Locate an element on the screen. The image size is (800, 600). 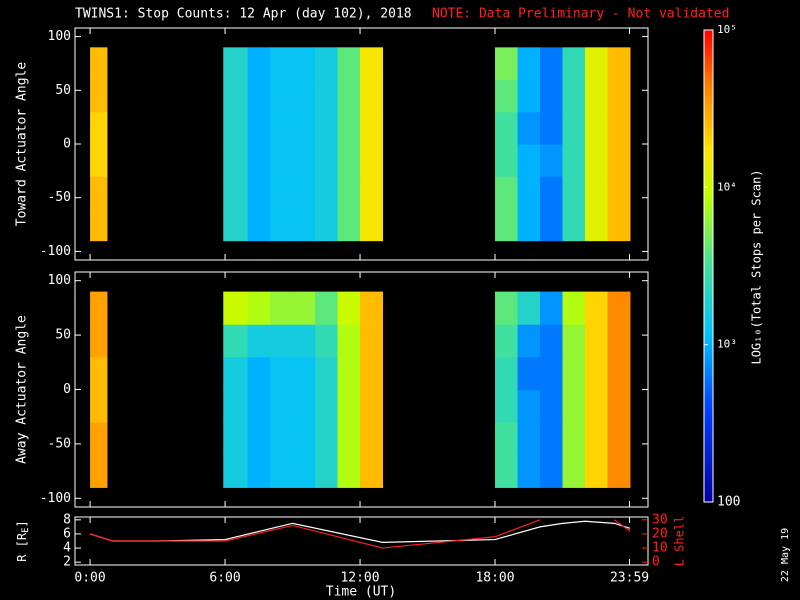
x-axis-label: Time (UT) is located at coordinates (361, 592).